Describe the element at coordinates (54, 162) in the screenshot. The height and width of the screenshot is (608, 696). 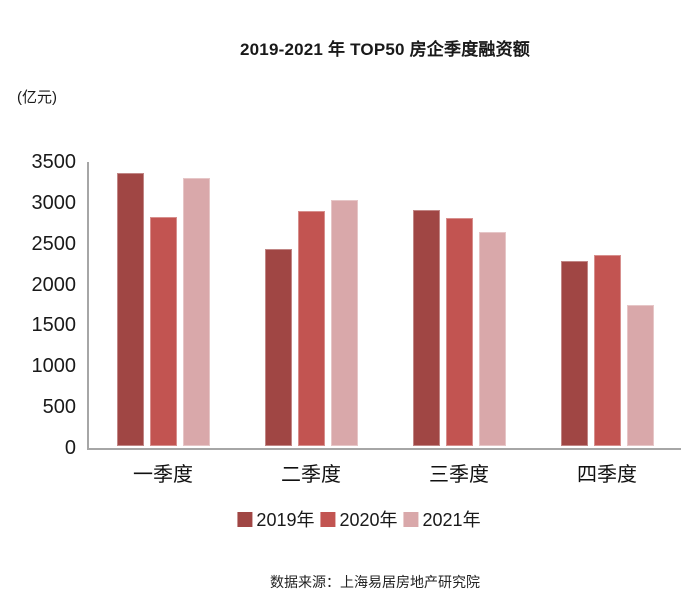
I see `y-tick-label-3500: 3500` at that location.